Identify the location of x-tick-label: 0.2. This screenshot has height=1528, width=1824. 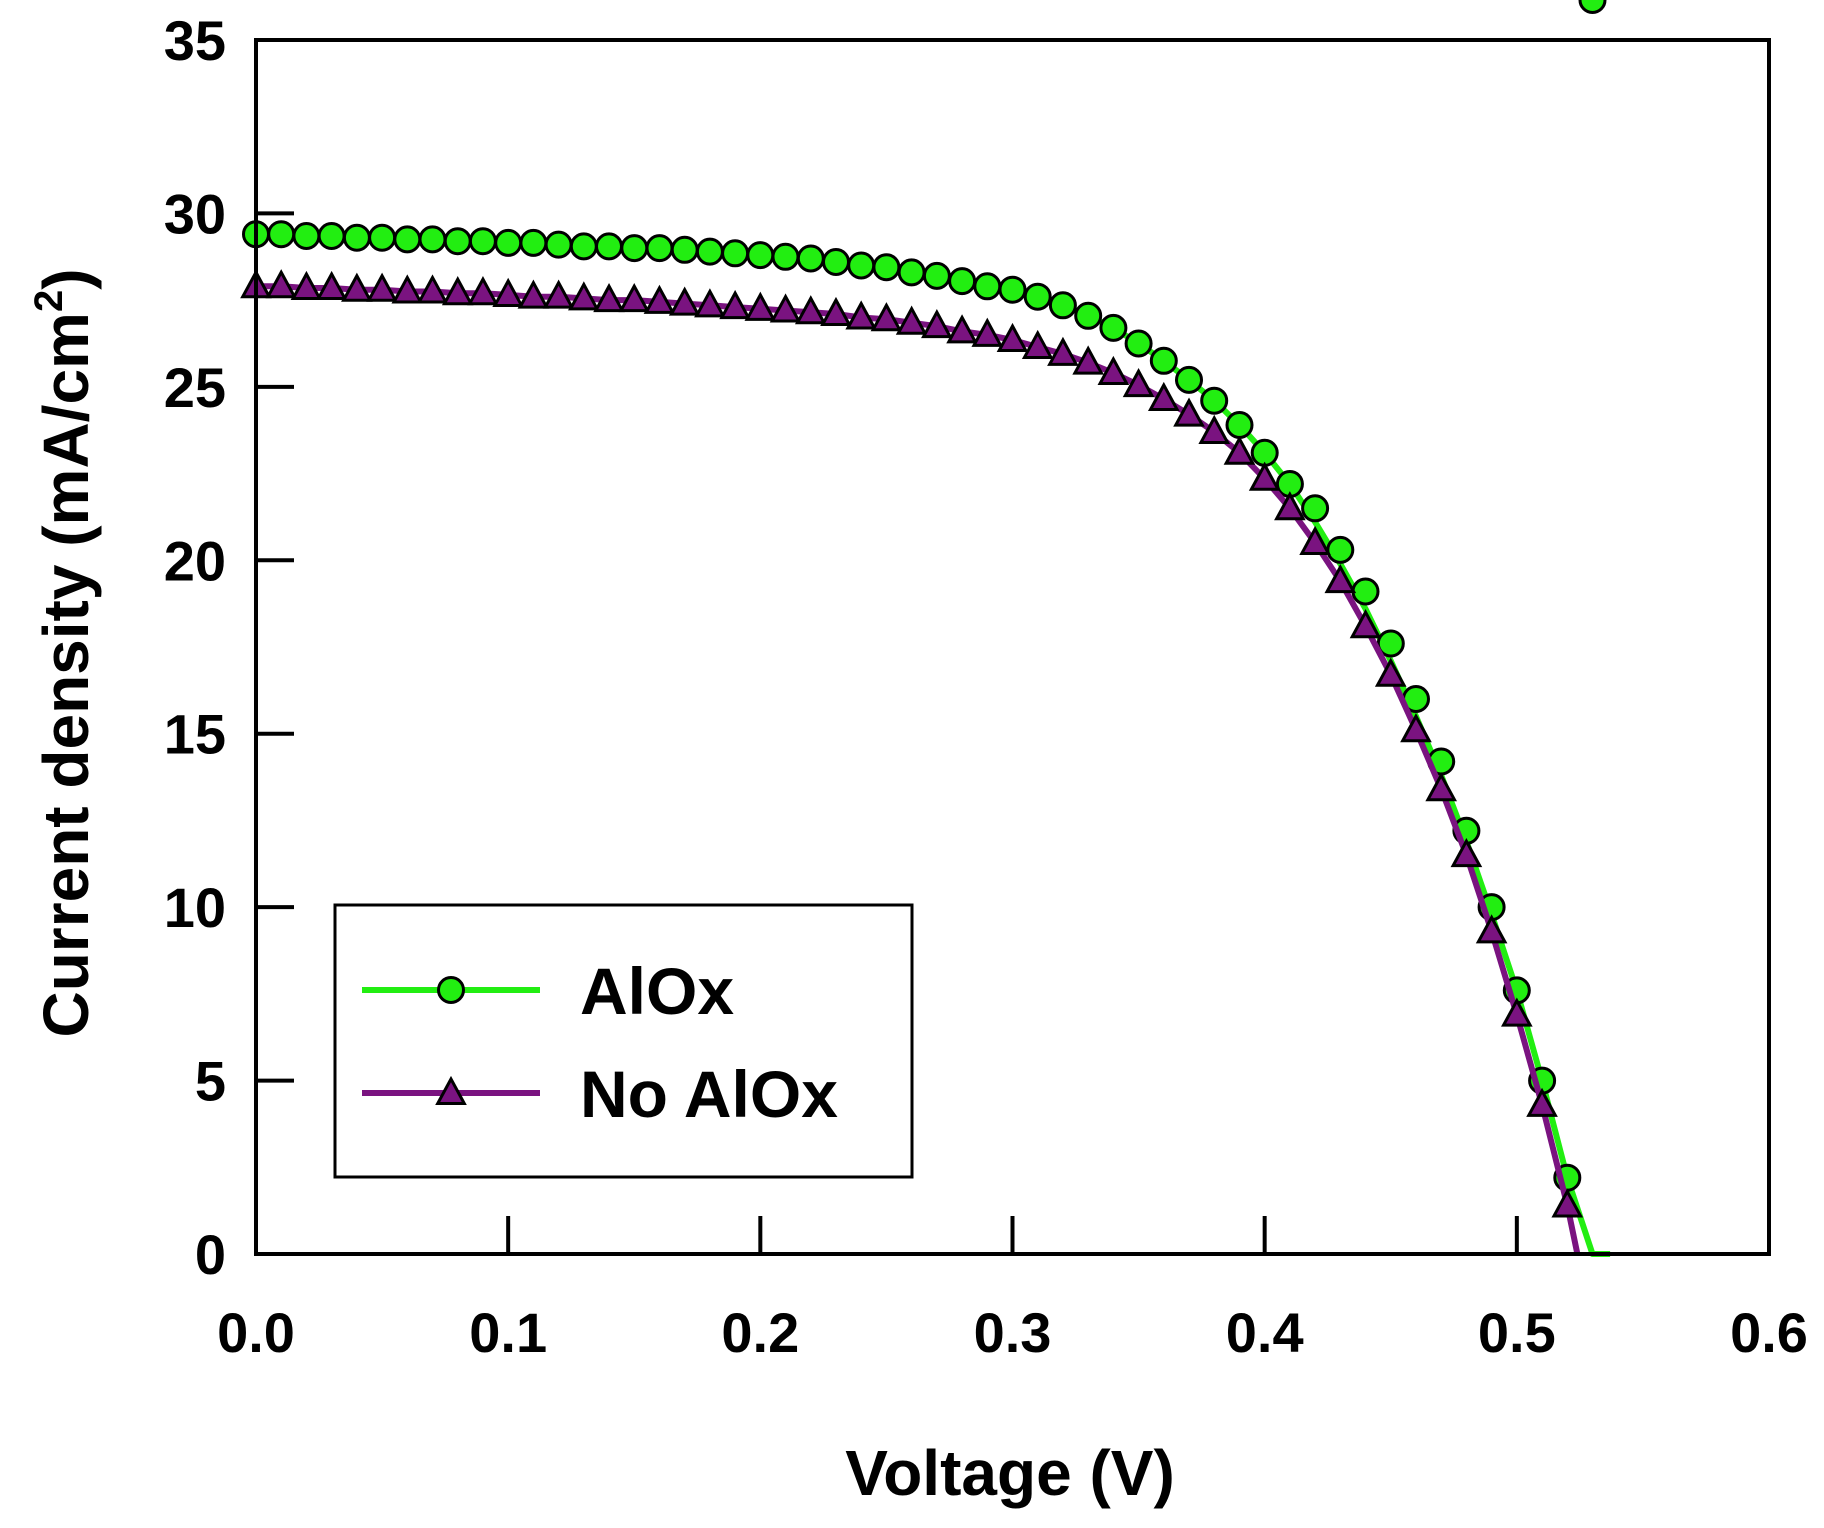
(760, 1332).